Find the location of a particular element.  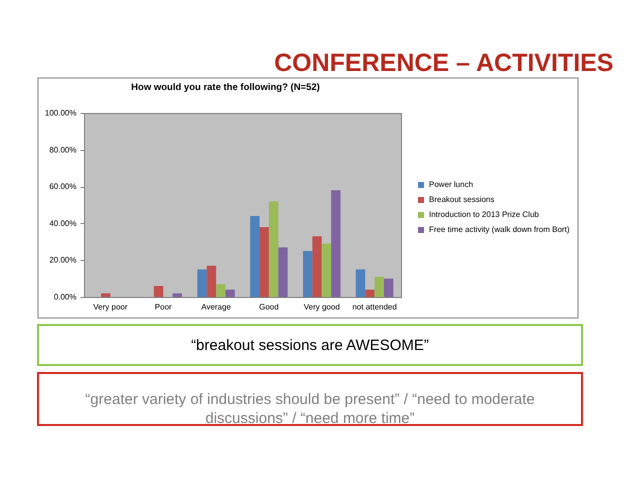

y-tick-label: 20.00% is located at coordinates (62, 260).